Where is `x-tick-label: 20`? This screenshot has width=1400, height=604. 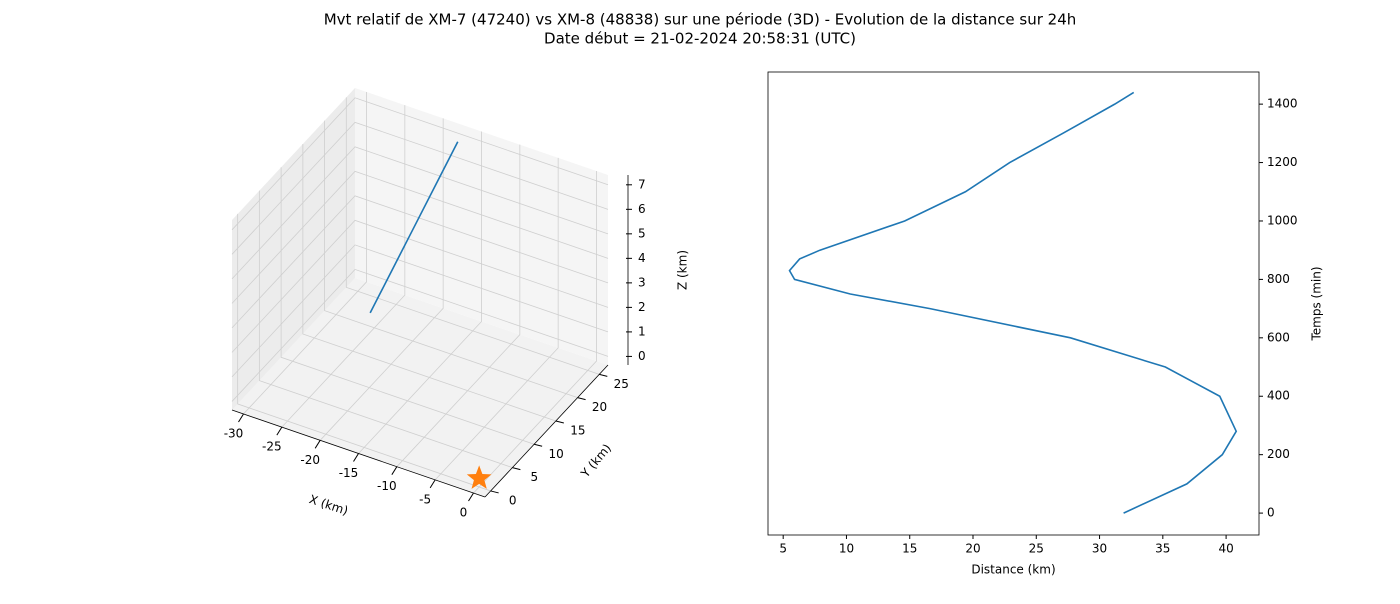
x-tick-label: 20 is located at coordinates (972, 549).